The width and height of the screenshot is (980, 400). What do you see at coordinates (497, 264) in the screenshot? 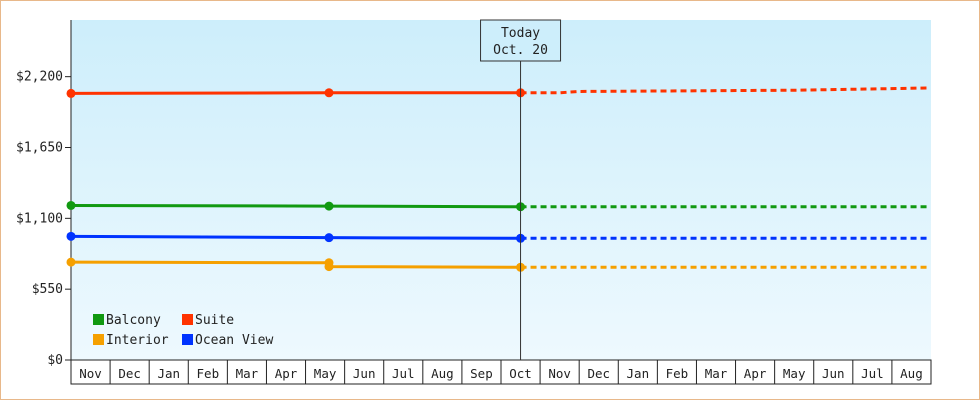
I see `series-interior` at bounding box center [497, 264].